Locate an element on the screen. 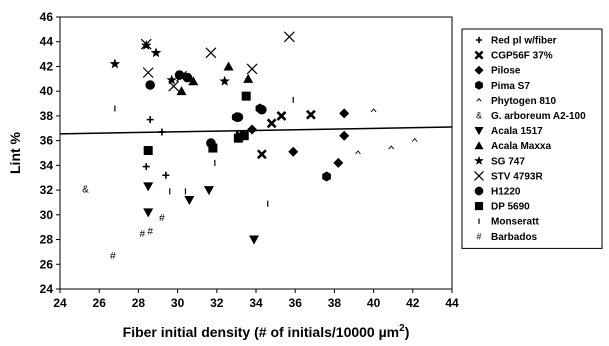 The image size is (609, 346). hash-shape: # is located at coordinates (478, 236).